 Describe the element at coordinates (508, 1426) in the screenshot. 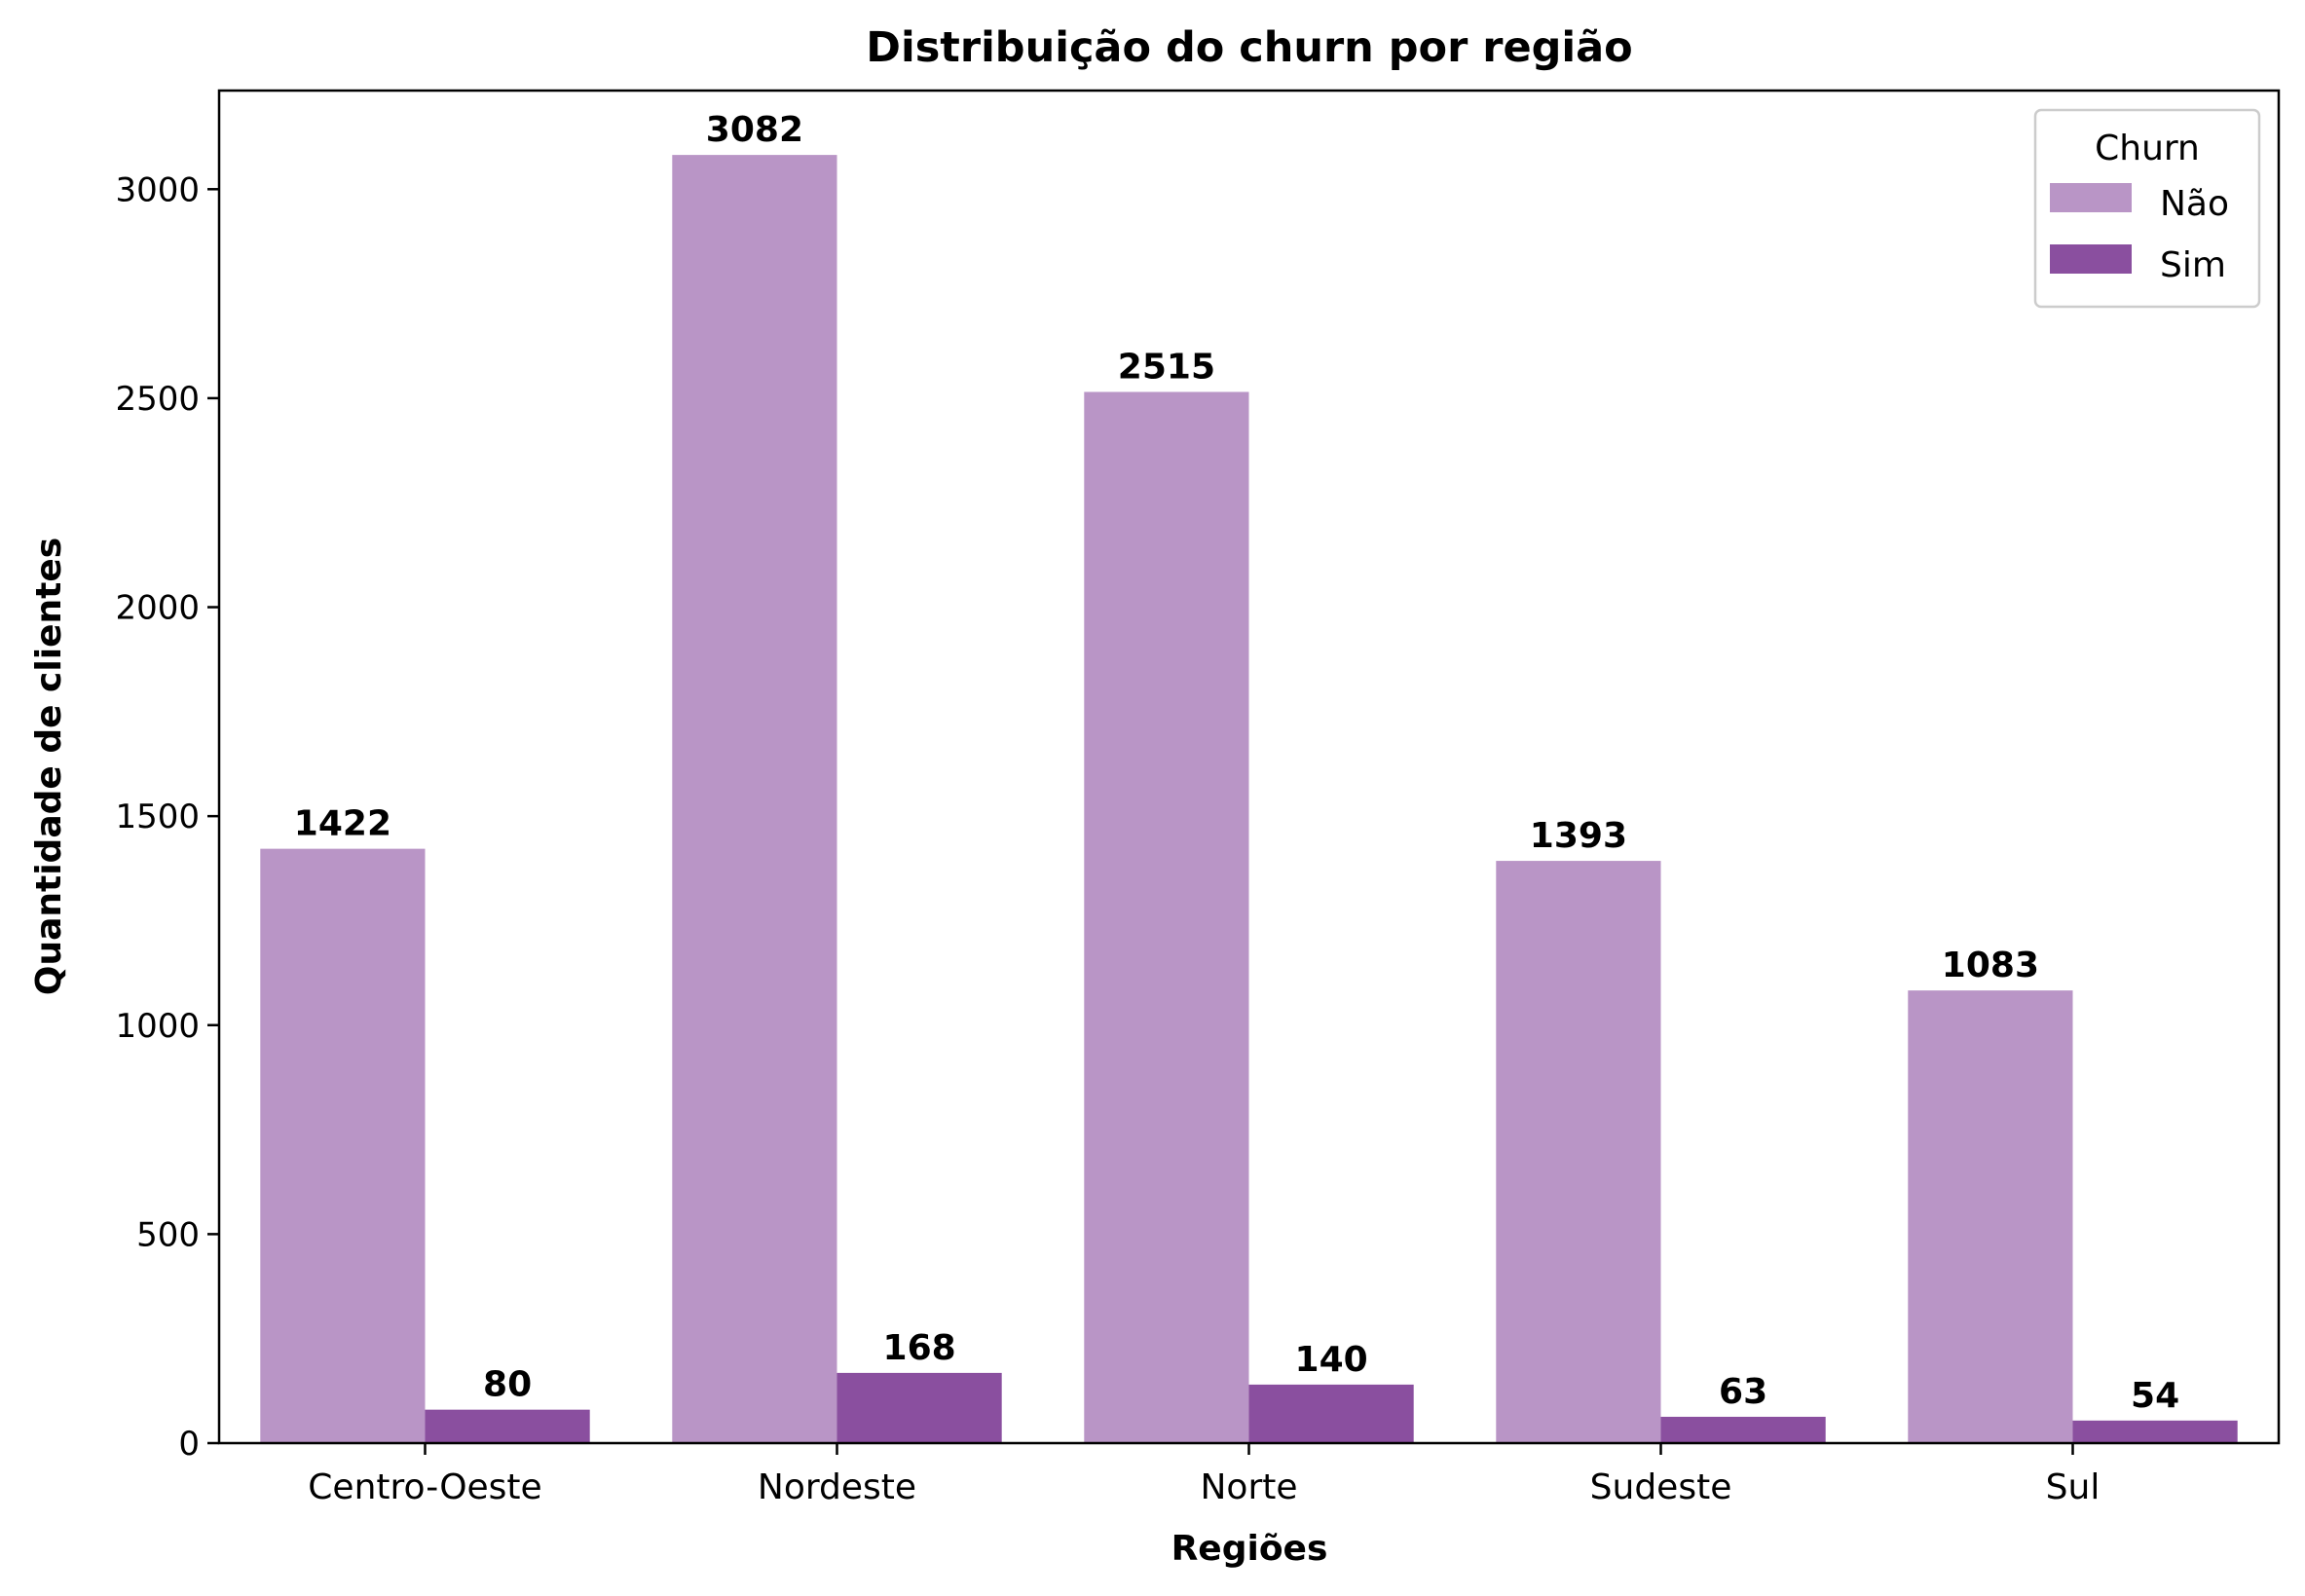

I see `bar-sim-centro-oeste` at that location.